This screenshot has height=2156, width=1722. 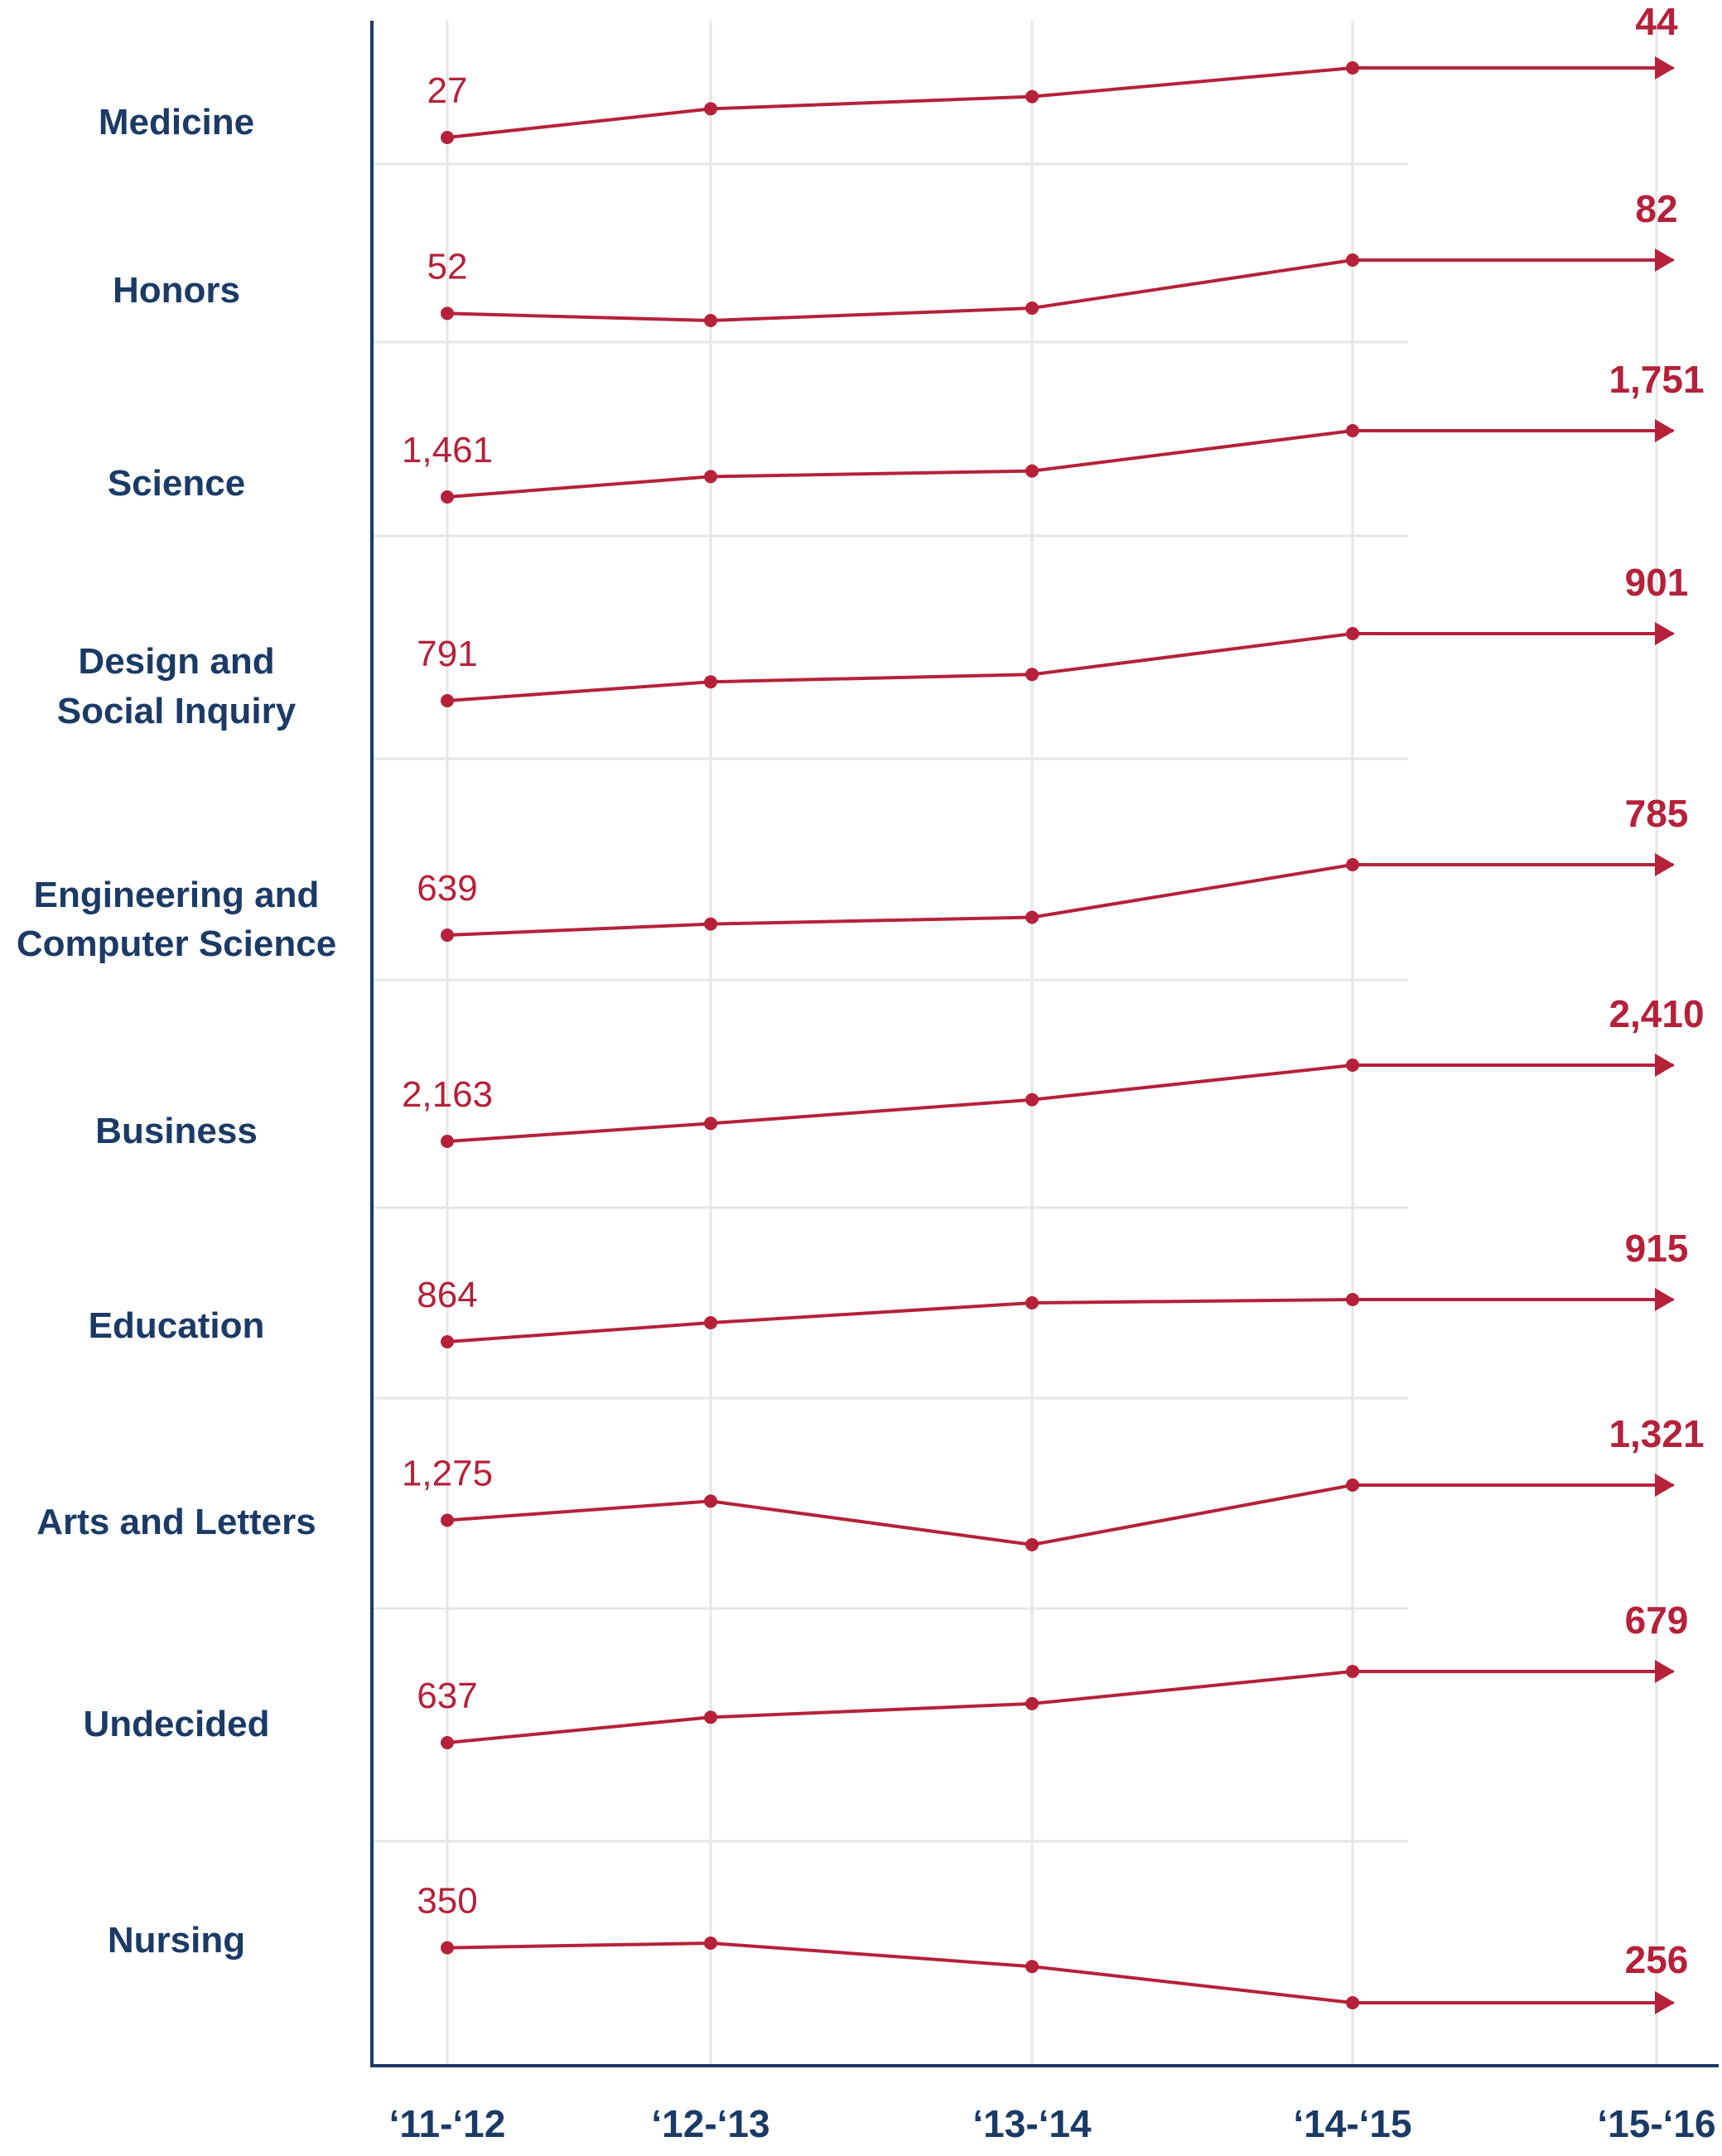 I want to click on category-label-engineering-and-computer-science-line2: Computer Science, so click(x=176, y=944).